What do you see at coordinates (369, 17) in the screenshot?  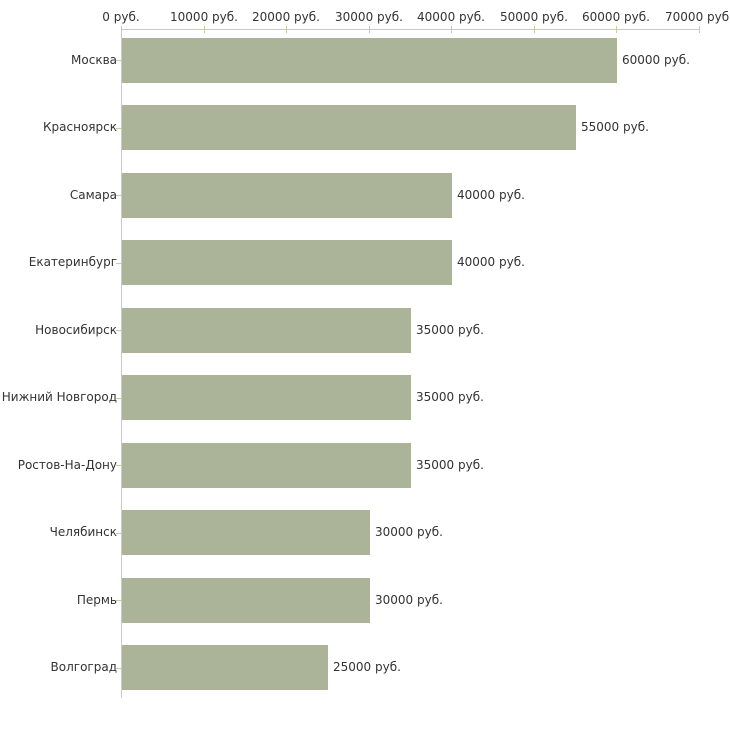 I see `x-axis-tick-label: 30000 руб.` at bounding box center [369, 17].